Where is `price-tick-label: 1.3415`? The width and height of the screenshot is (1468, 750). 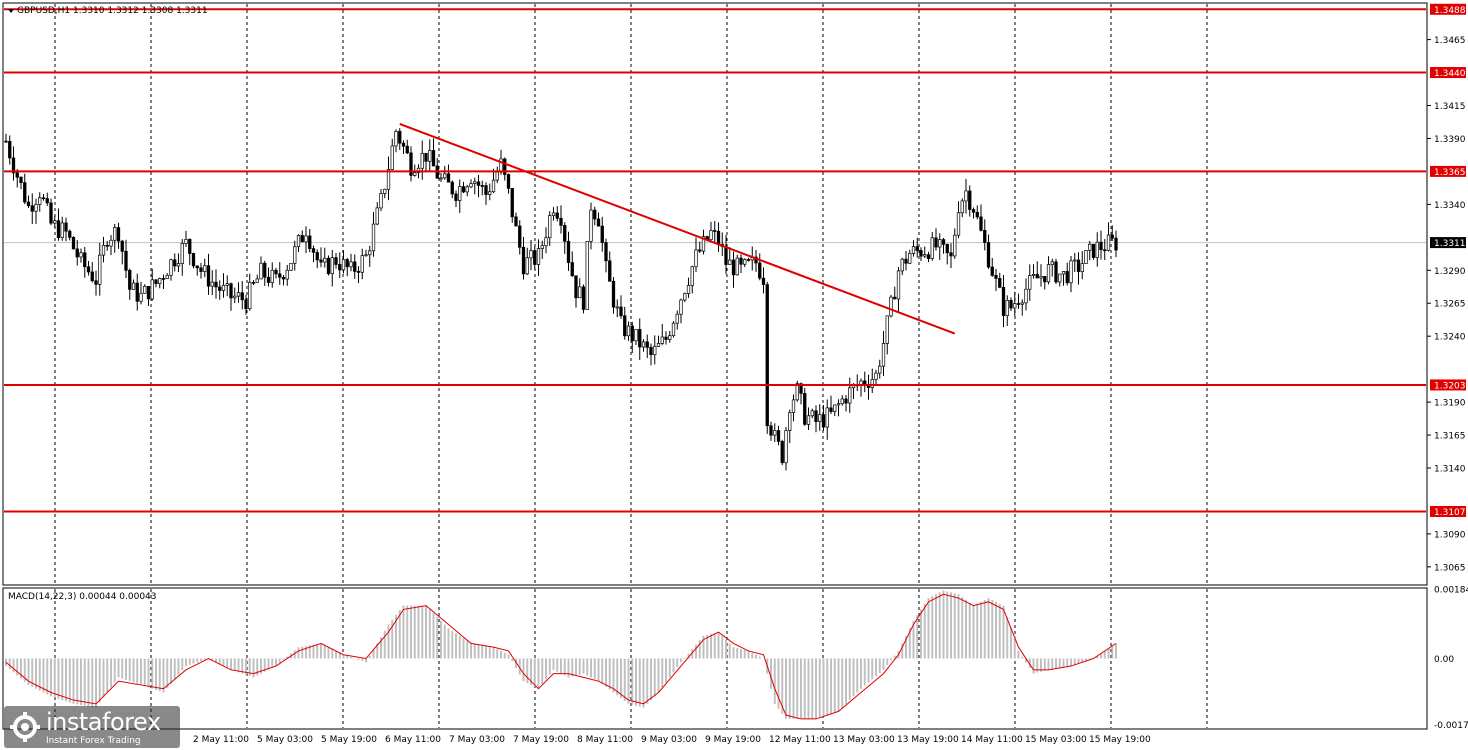
price-tick-label: 1.3415 is located at coordinates (1450, 107).